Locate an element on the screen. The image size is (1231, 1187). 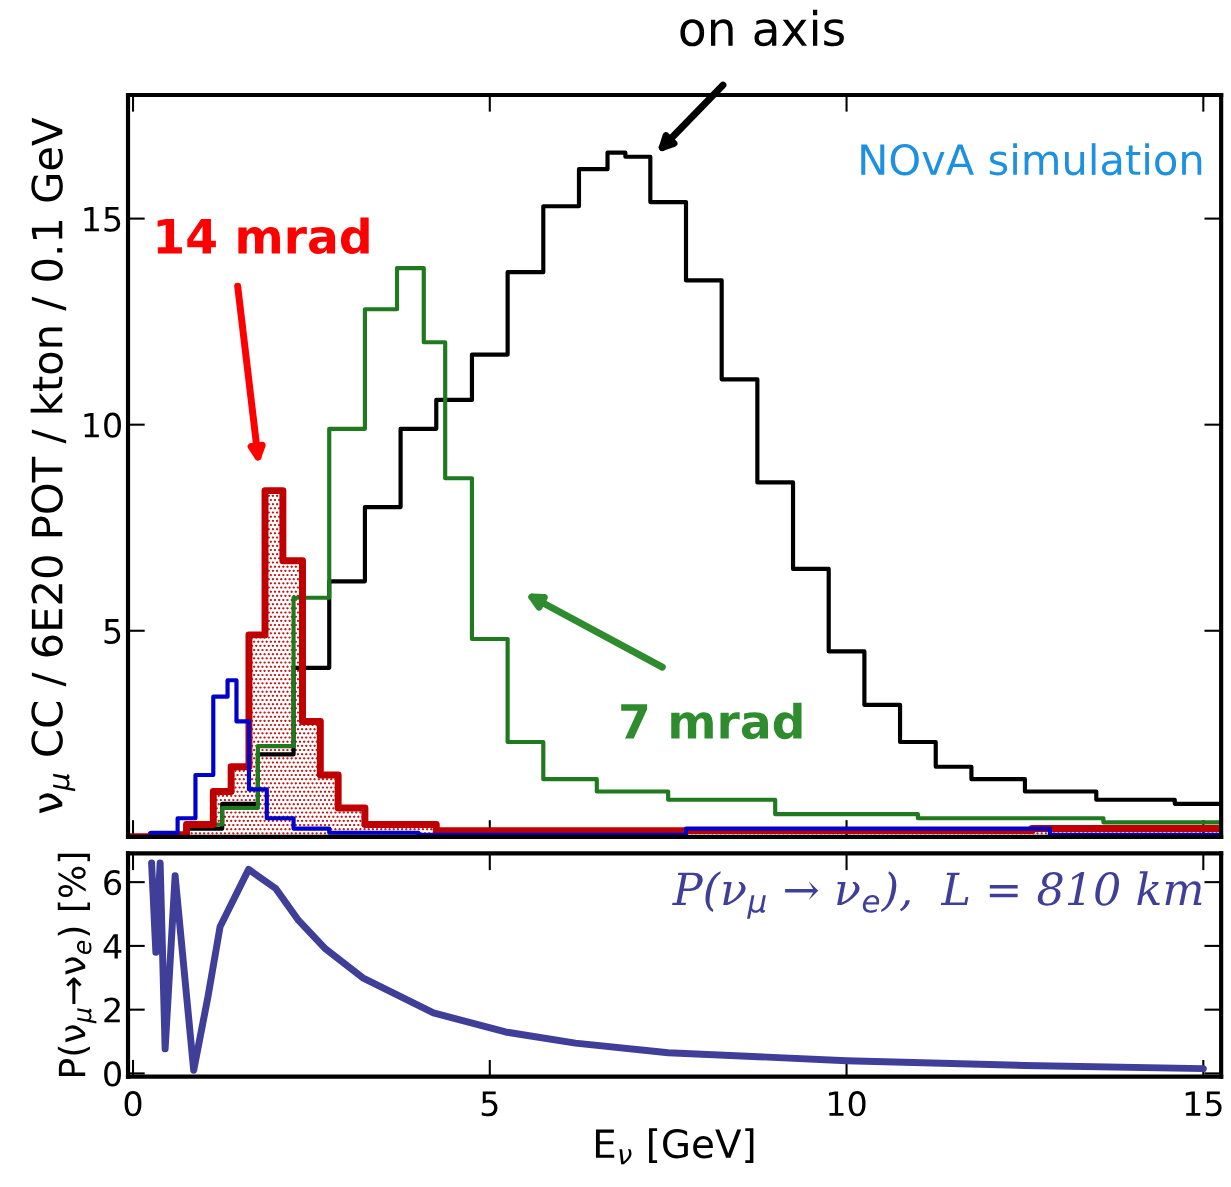
annotation: NOvA simulation is located at coordinates (1031, 159).